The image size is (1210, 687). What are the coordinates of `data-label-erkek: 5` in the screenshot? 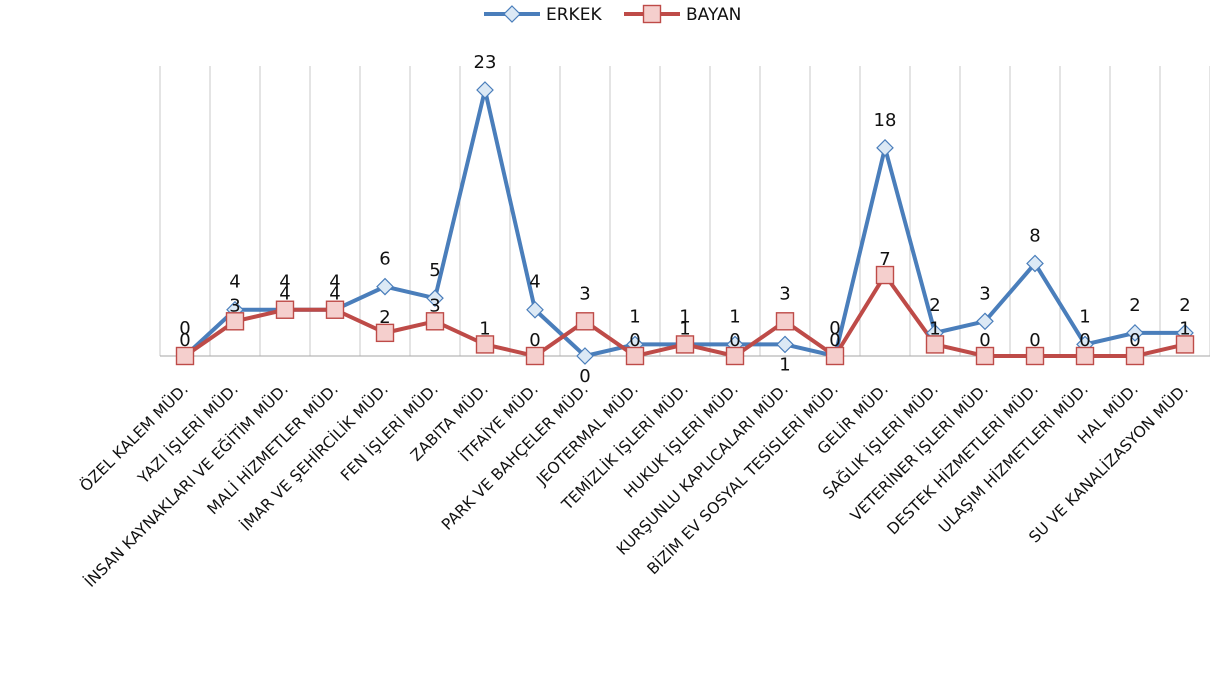 It's located at (434, 270).